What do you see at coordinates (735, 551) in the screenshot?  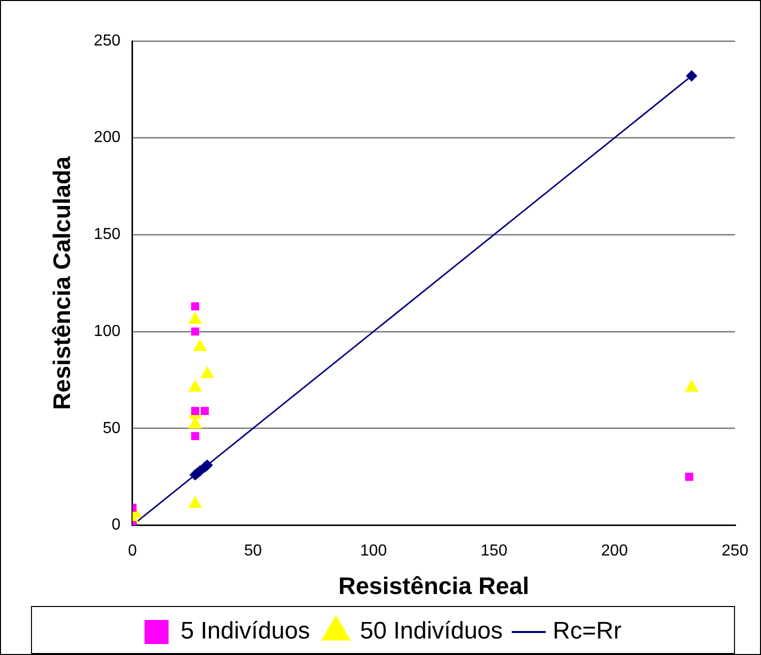 I see `x-tick-label: 250` at bounding box center [735, 551].